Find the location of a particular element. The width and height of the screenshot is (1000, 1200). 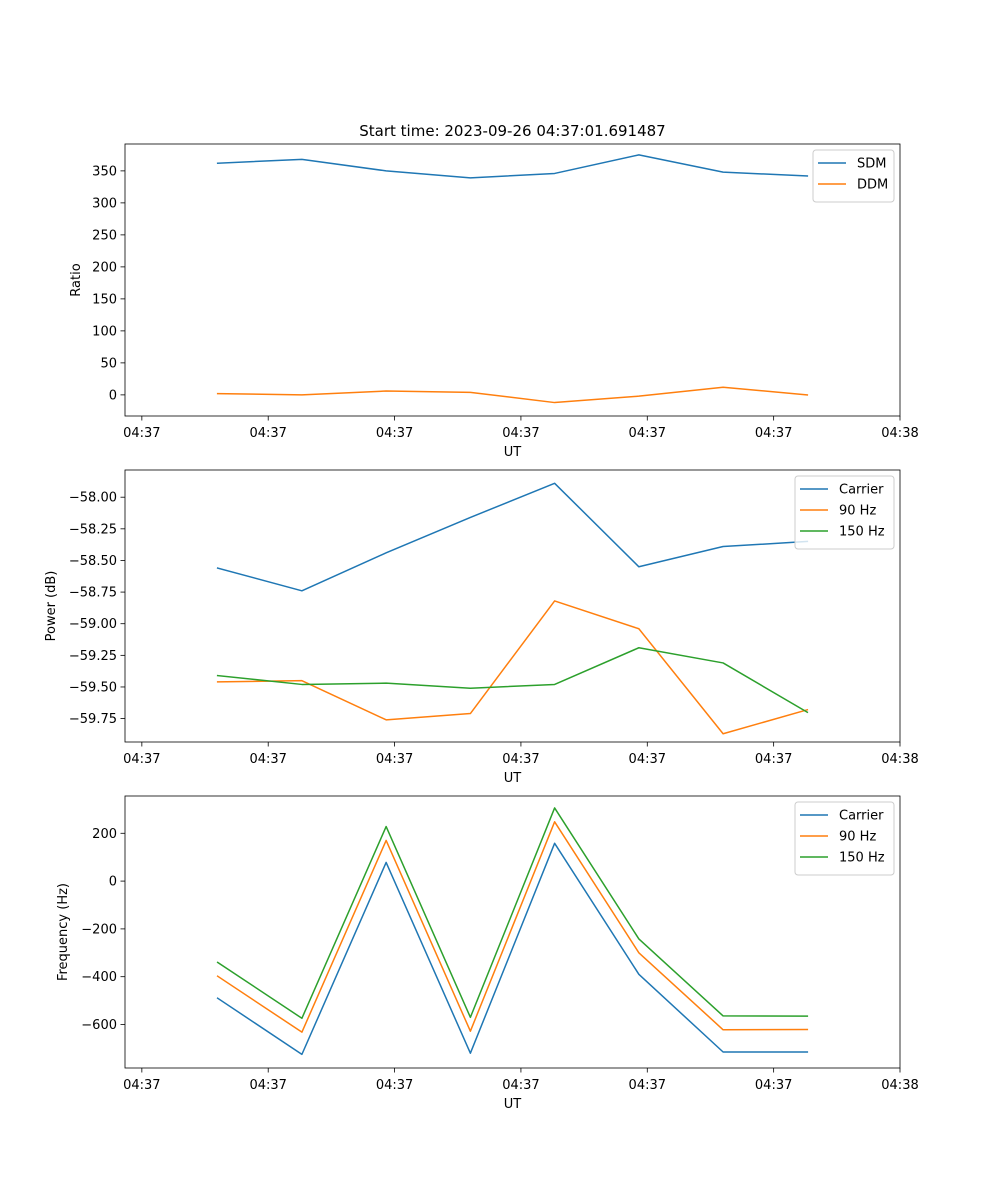

figure-title: Start time: 2023-09-26 04:37:01.691487 is located at coordinates (512, 131).